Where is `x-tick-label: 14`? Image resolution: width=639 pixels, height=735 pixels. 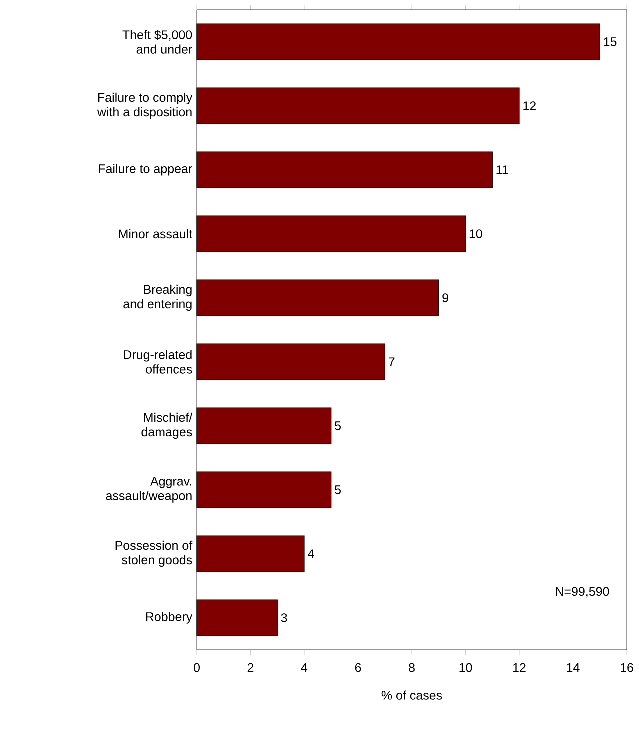 x-tick-label: 14 is located at coordinates (573, 667).